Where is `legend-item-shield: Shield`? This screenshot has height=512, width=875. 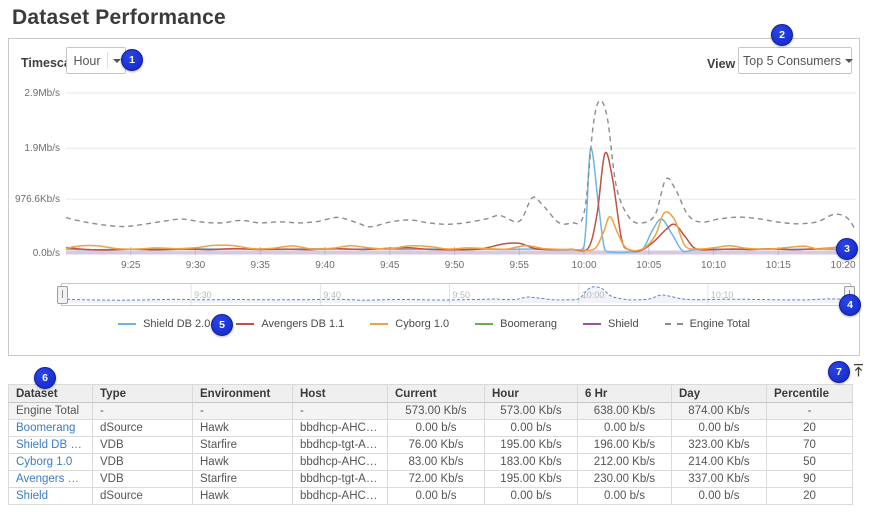
legend-item-shield: Shield is located at coordinates (610, 324).